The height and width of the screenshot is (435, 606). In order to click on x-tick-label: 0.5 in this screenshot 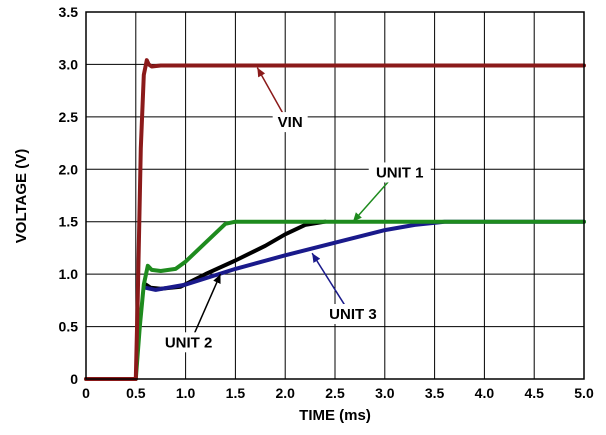, I will do `click(136, 393)`.